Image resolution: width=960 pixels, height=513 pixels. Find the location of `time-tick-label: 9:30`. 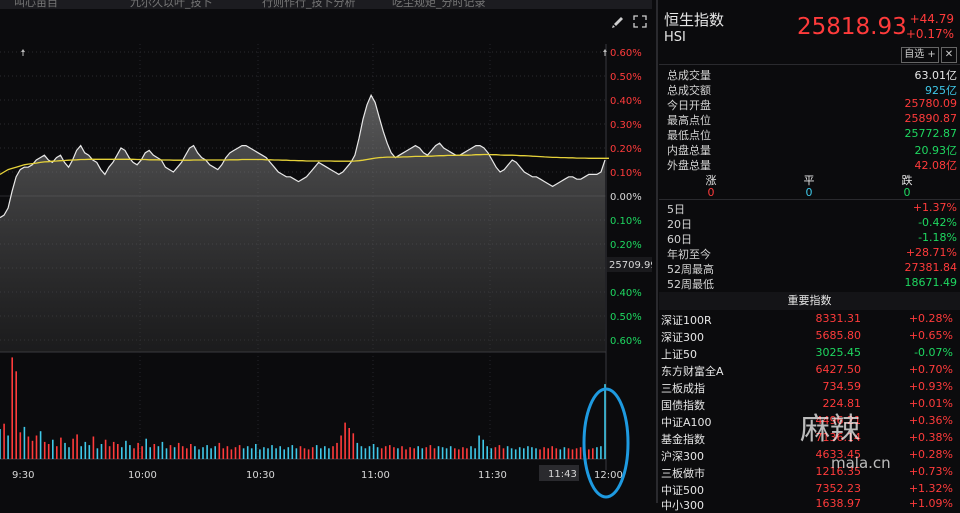

time-tick-label: 9:30 is located at coordinates (23, 475).